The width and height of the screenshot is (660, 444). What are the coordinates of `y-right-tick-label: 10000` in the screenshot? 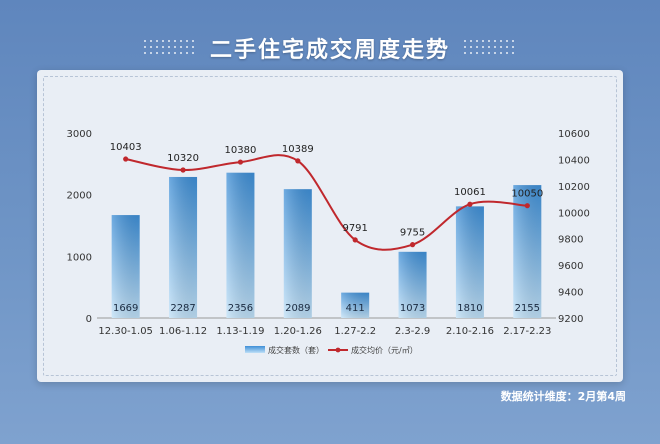 It's located at (574, 213).